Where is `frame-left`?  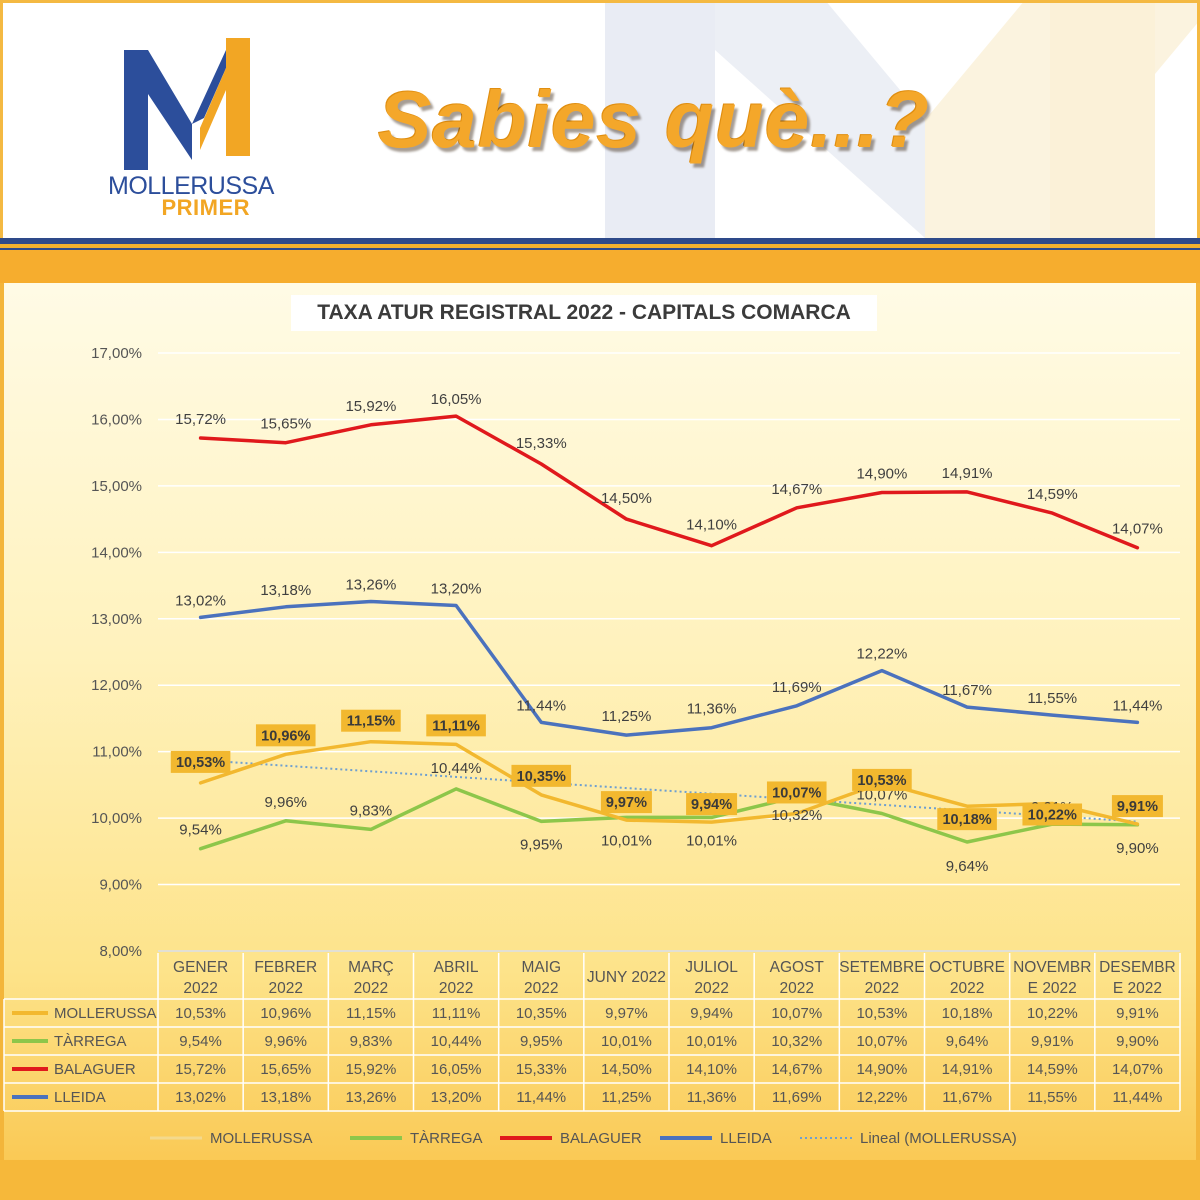
frame-left is located at coordinates (1, 119).